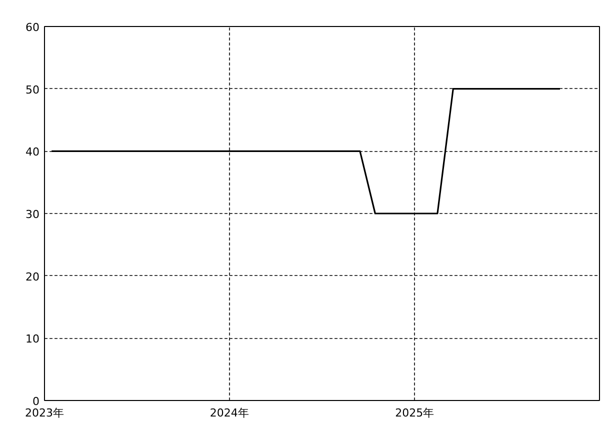 The height and width of the screenshot is (424, 615). What do you see at coordinates (33, 277) in the screenshot?
I see `y-tick-label: 20` at bounding box center [33, 277].